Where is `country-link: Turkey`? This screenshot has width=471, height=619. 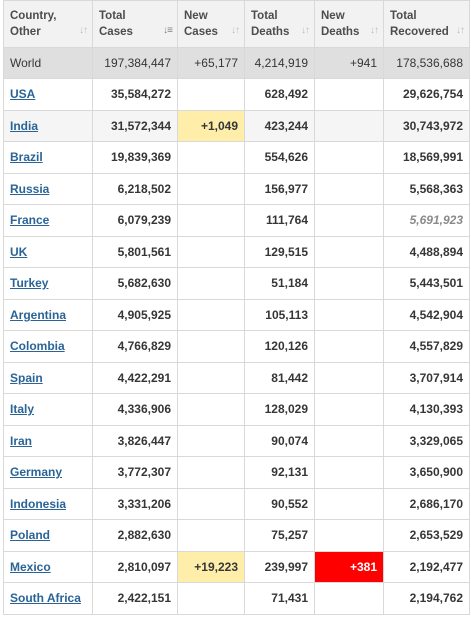
country-link: Turkey is located at coordinates (29, 283).